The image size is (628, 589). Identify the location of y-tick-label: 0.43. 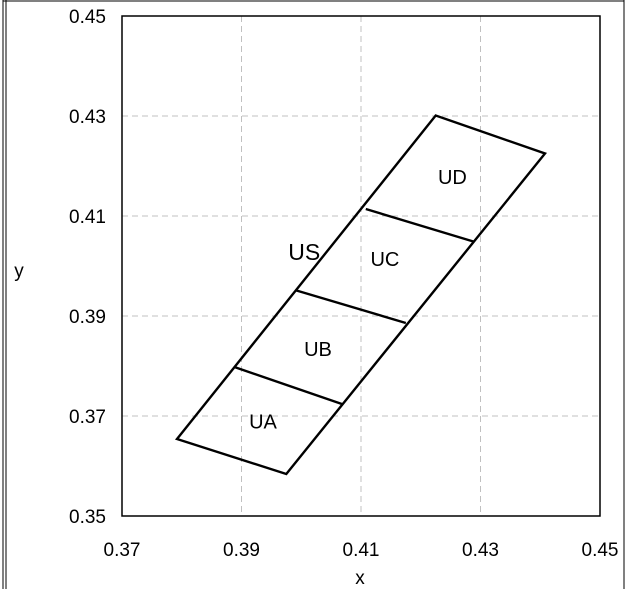
(87, 117).